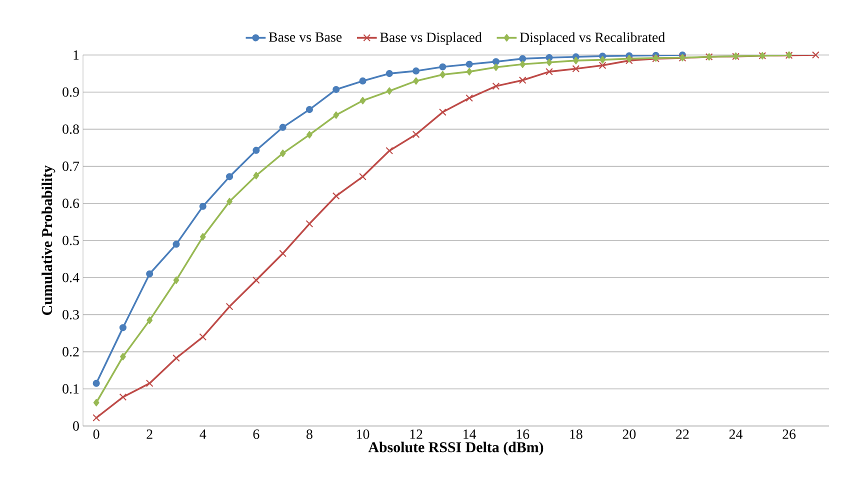 The image size is (841, 493). Describe the element at coordinates (76, 426) in the screenshot. I see `y-tick-label: 0` at that location.